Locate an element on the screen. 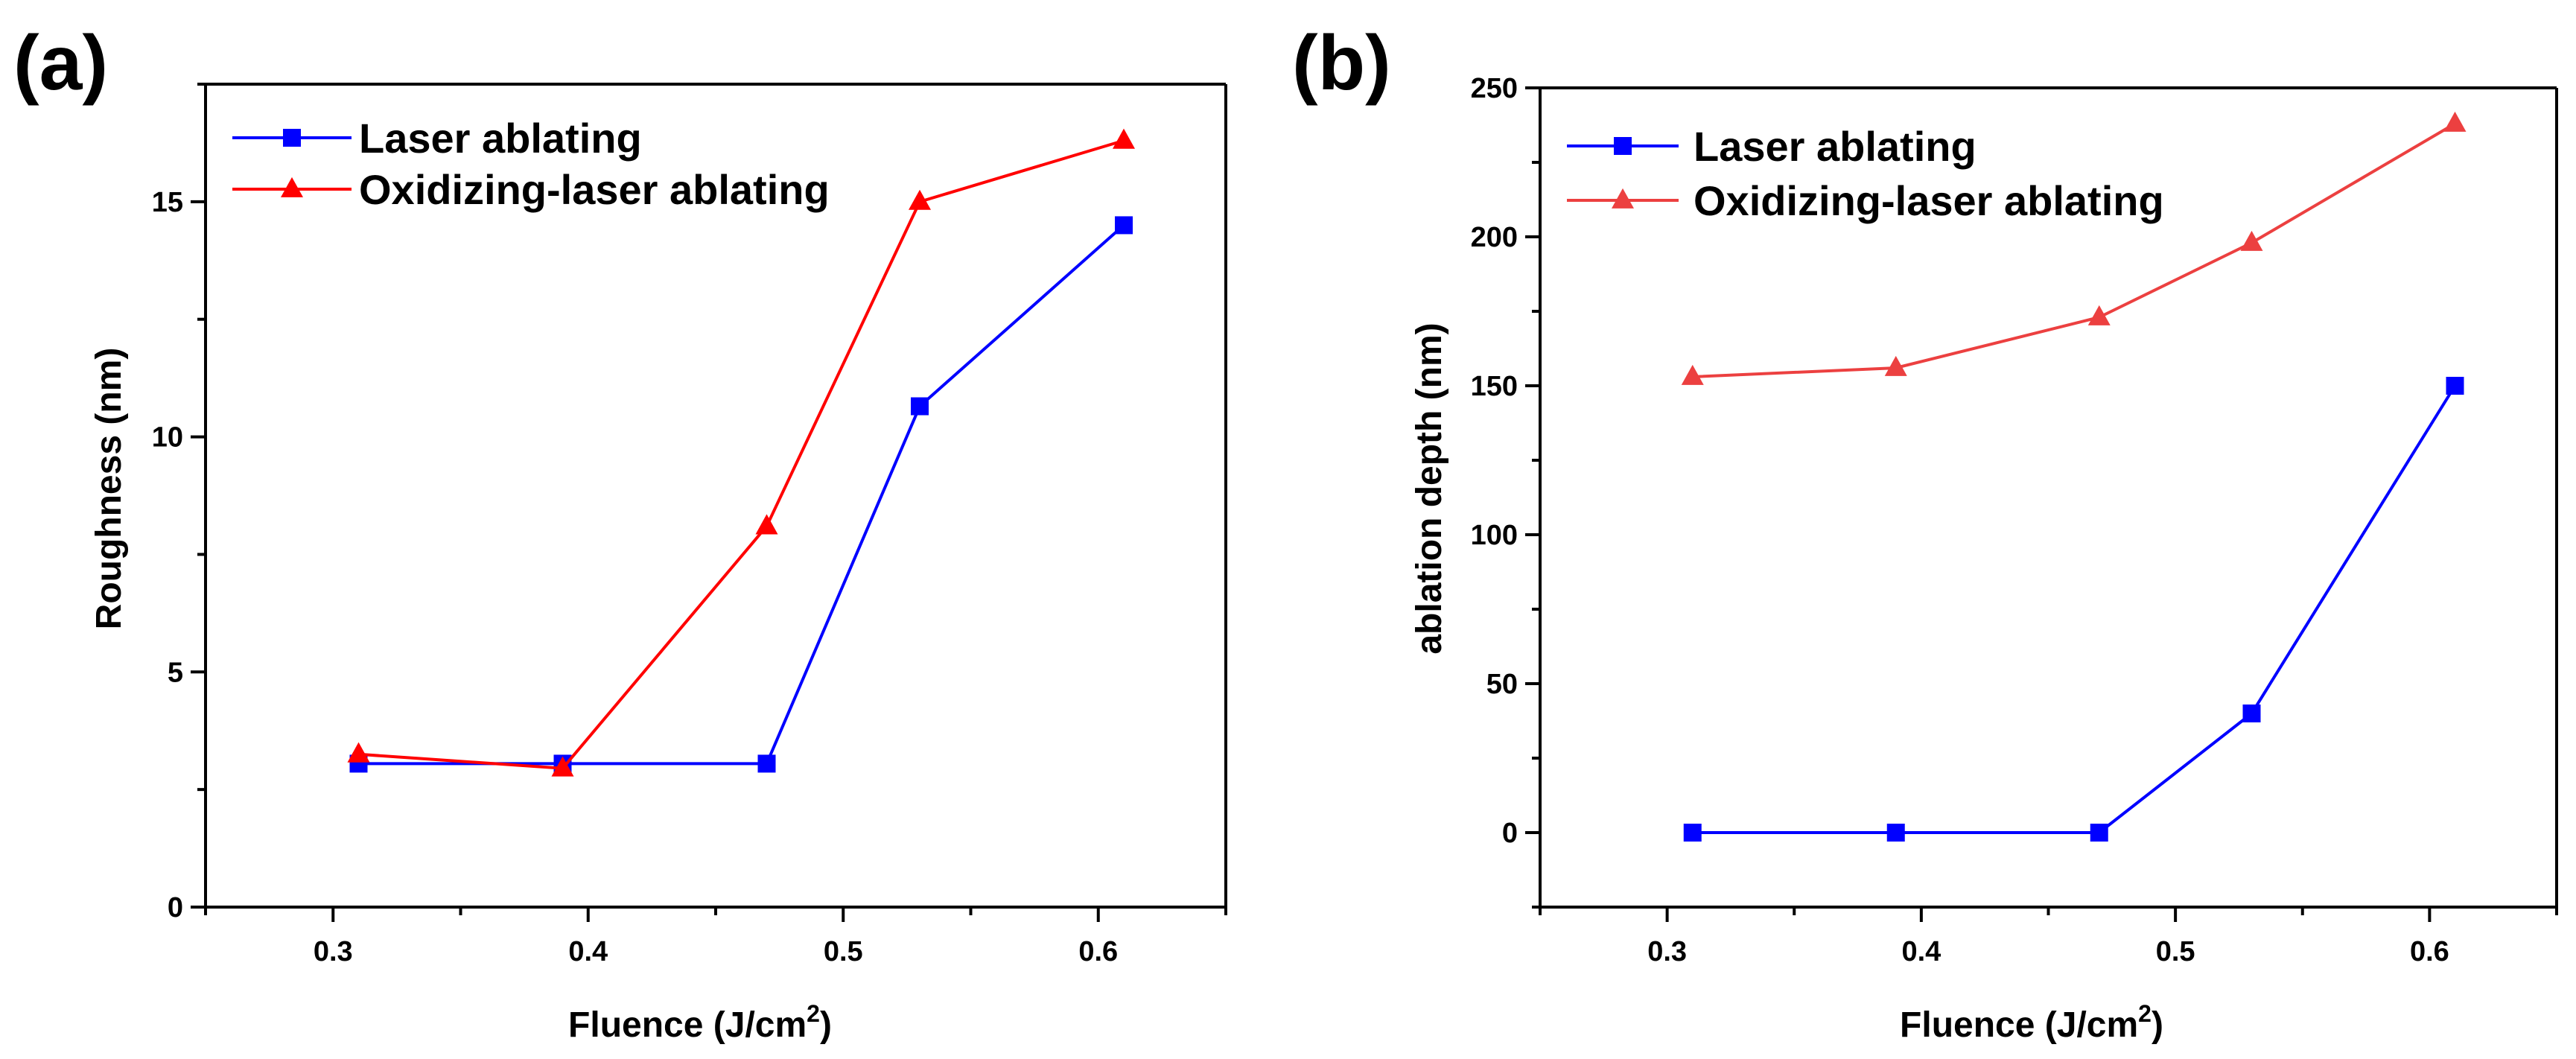 This screenshot has width=2576, height=1059. y-tick-label-b: 250 is located at coordinates (1494, 88).